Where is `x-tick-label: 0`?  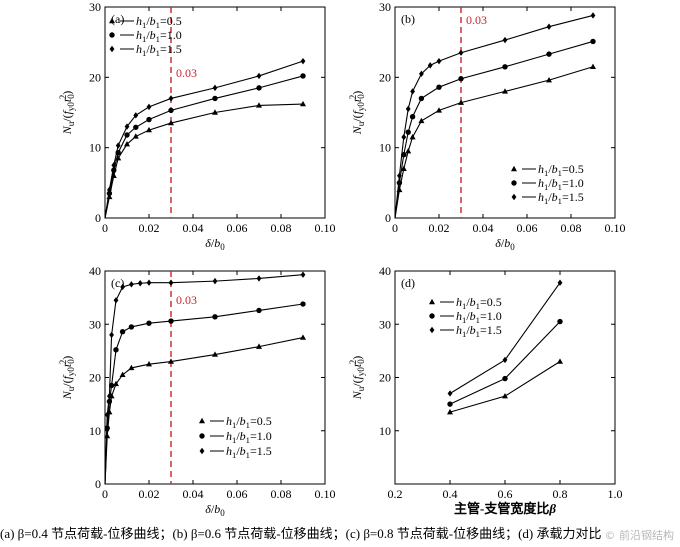 x-tick-label: 0 is located at coordinates (105, 494).